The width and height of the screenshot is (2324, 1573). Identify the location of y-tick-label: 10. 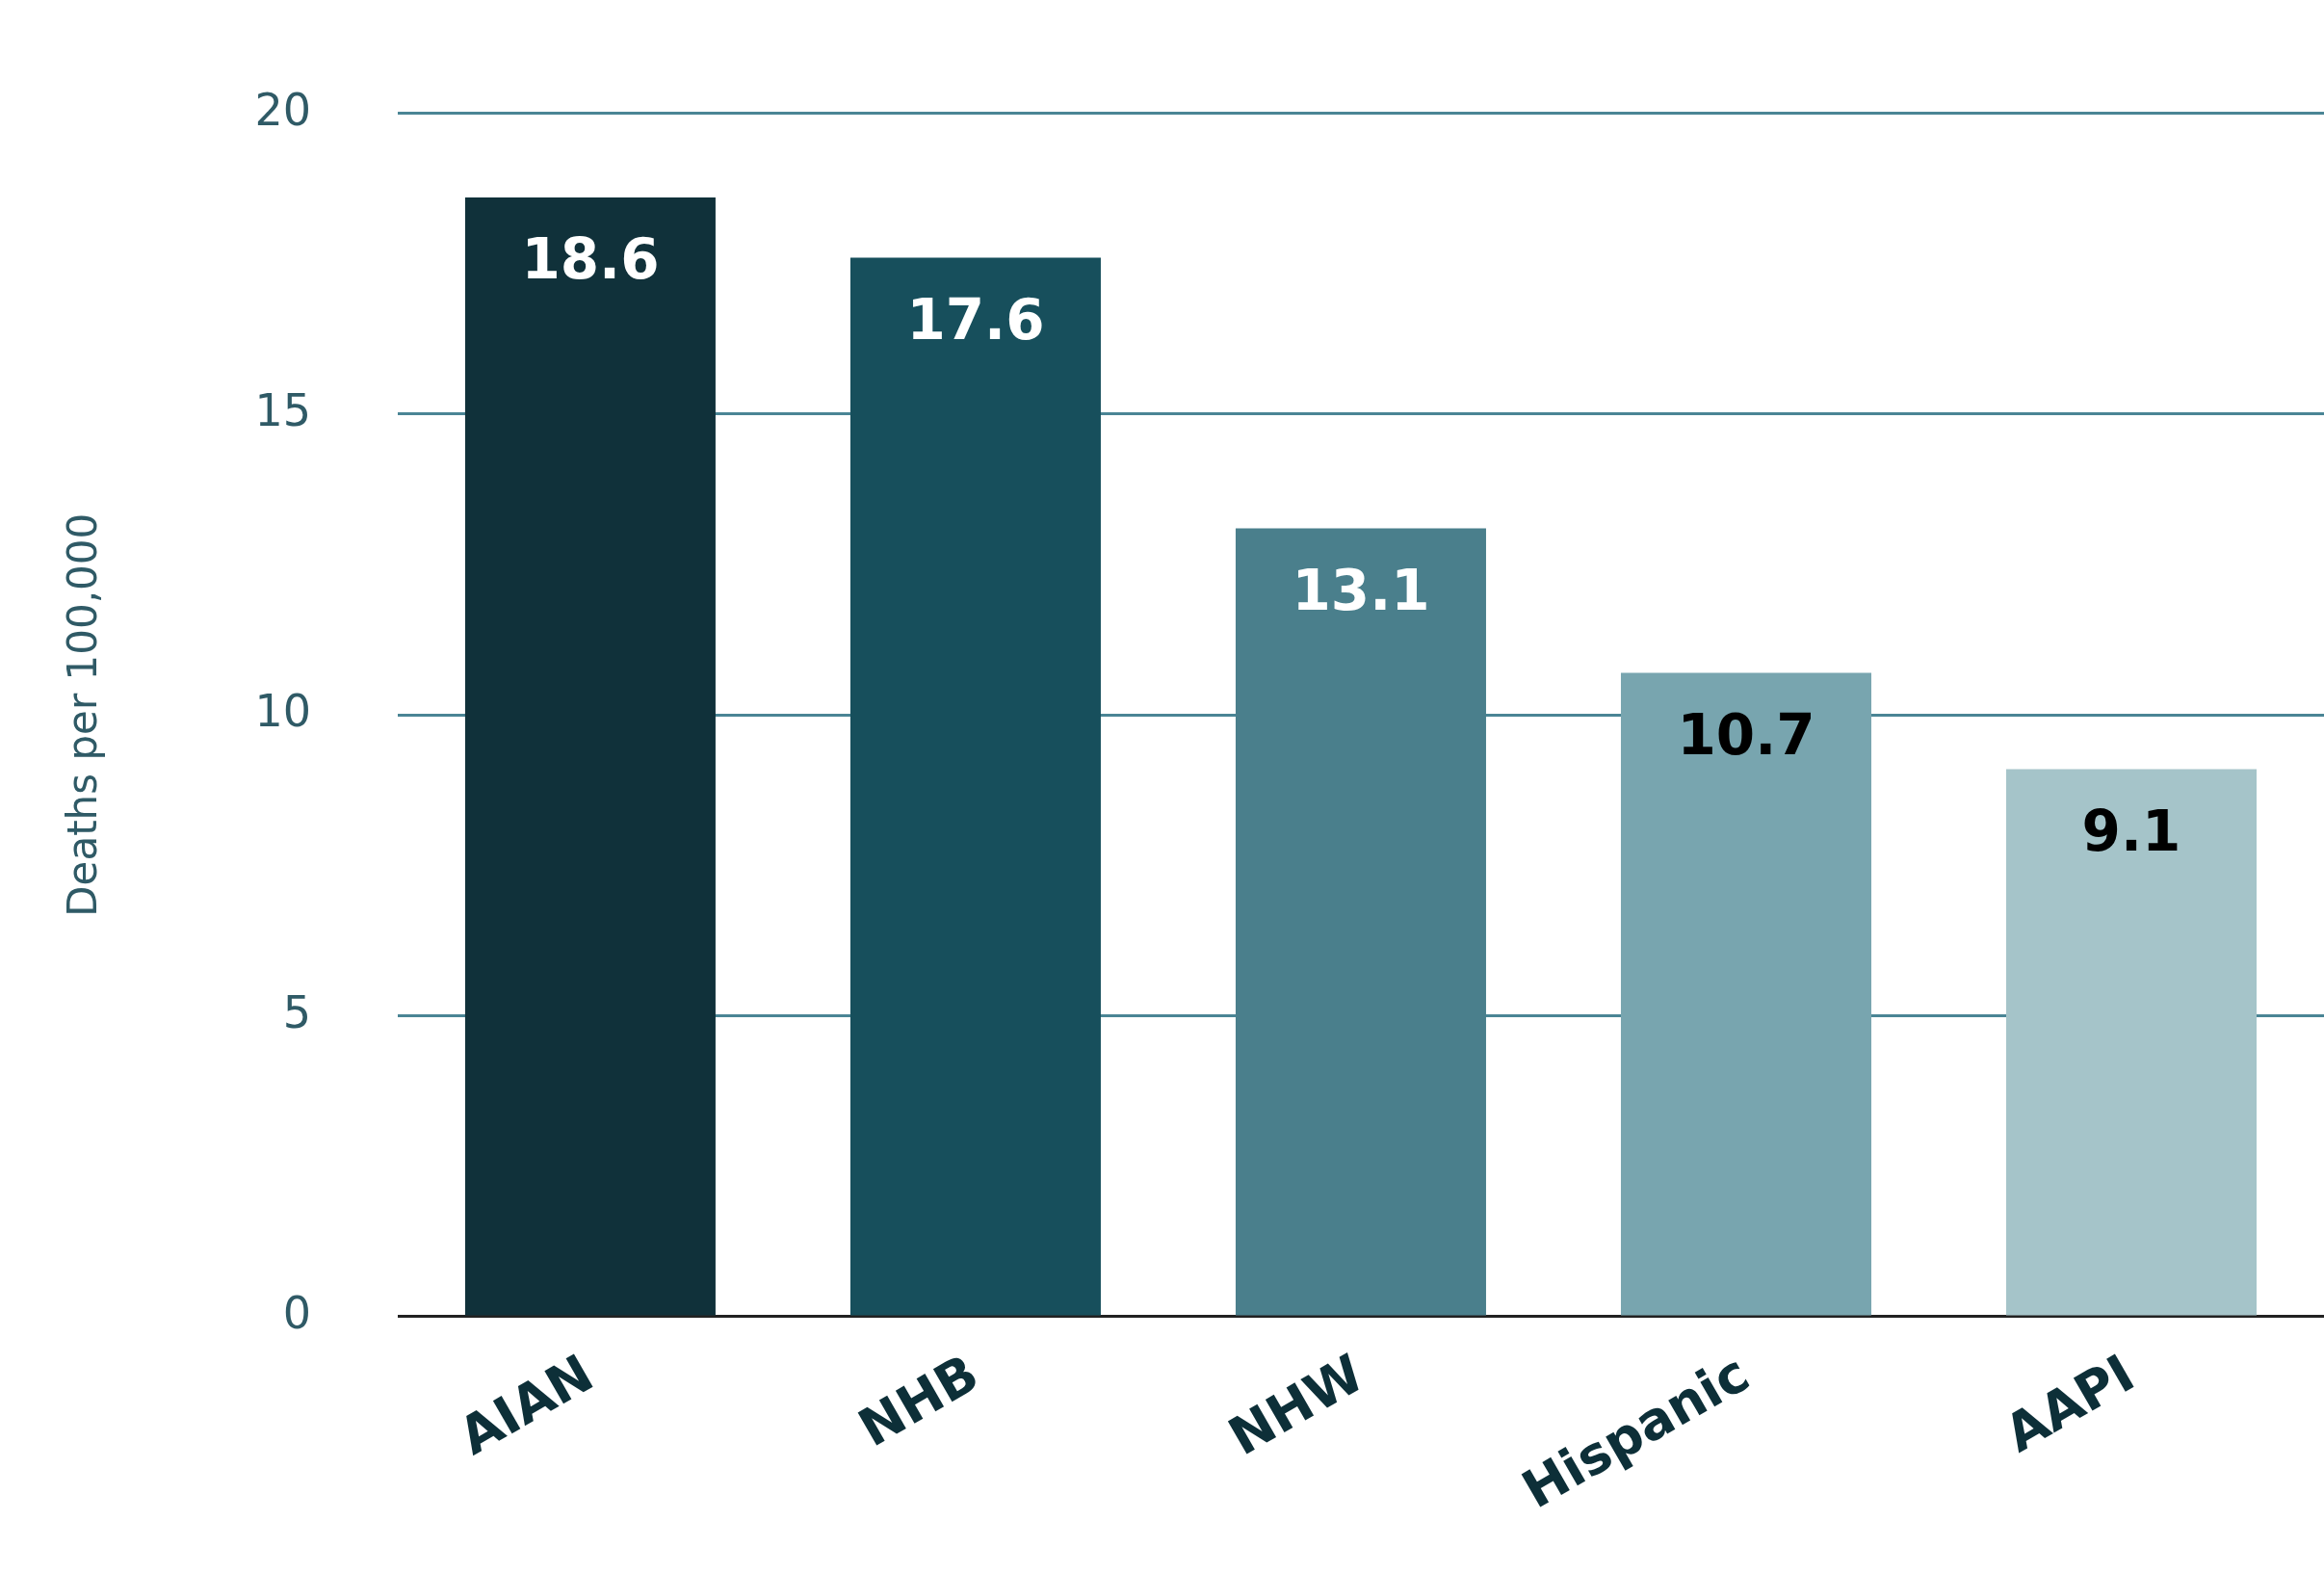
(283, 711).